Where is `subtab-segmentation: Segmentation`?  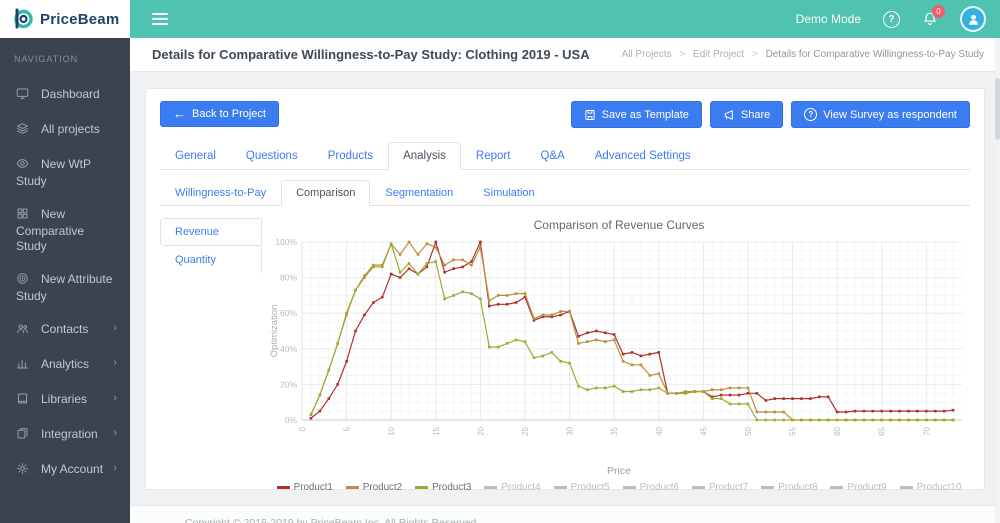
subtab-segmentation: Segmentation is located at coordinates (419, 193).